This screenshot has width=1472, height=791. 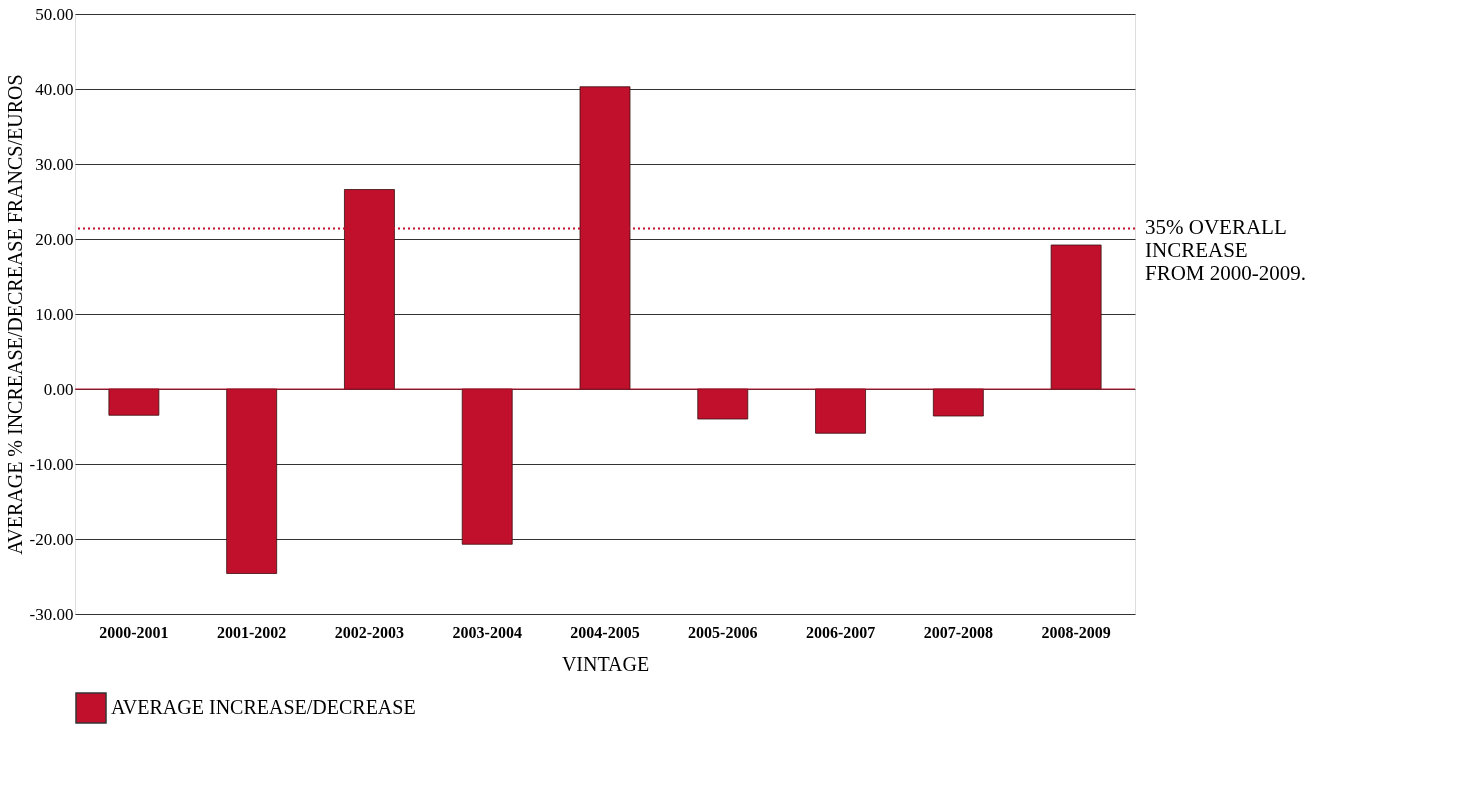 What do you see at coordinates (51, 539) in the screenshot?
I see `y-tick-label: -20.00` at bounding box center [51, 539].